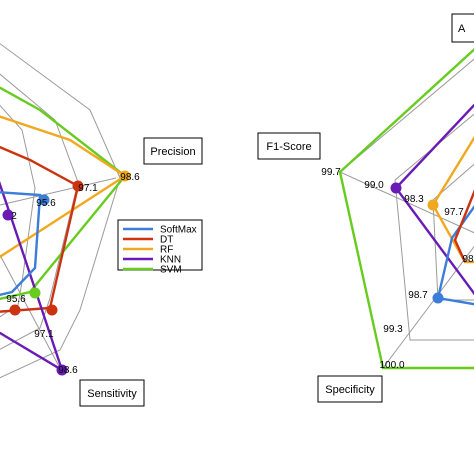  I want to click on legend-label-softmax: SoftMax, so click(178, 230).